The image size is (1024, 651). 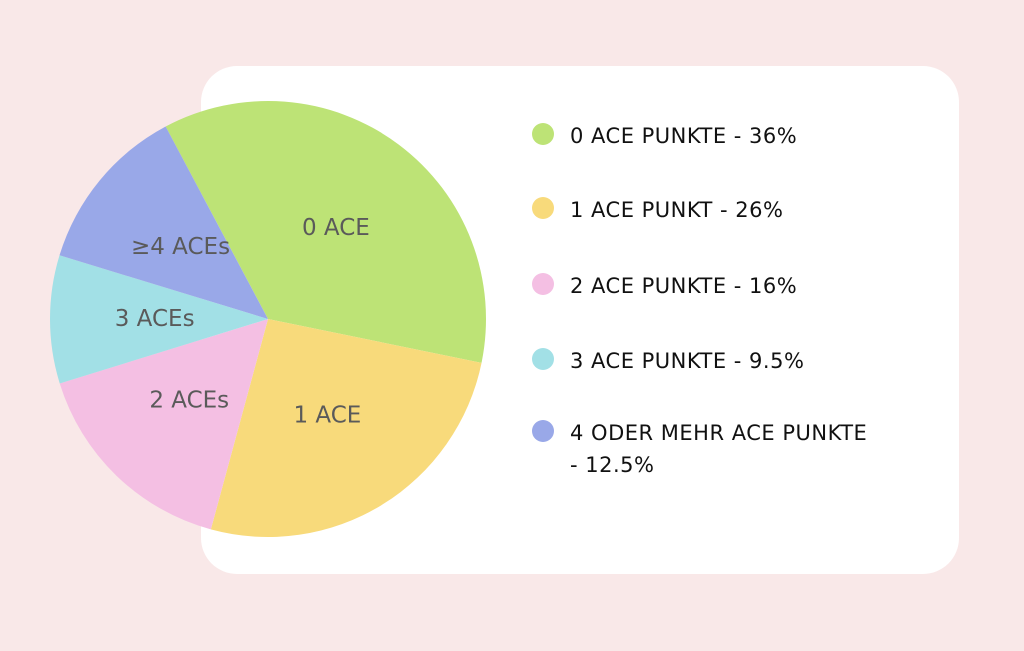 I want to click on pie-slice-ge4-aces, so click(x=164, y=222).